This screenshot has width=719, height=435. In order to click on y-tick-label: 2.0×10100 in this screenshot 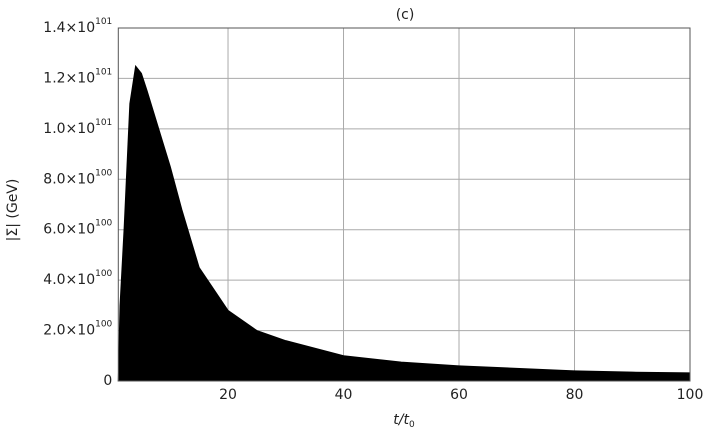, I will do `click(77, 329)`.